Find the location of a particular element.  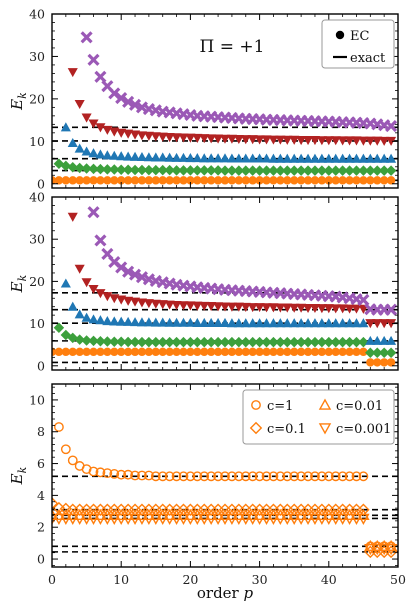

x-tick-label: 30 is located at coordinates (260, 579).